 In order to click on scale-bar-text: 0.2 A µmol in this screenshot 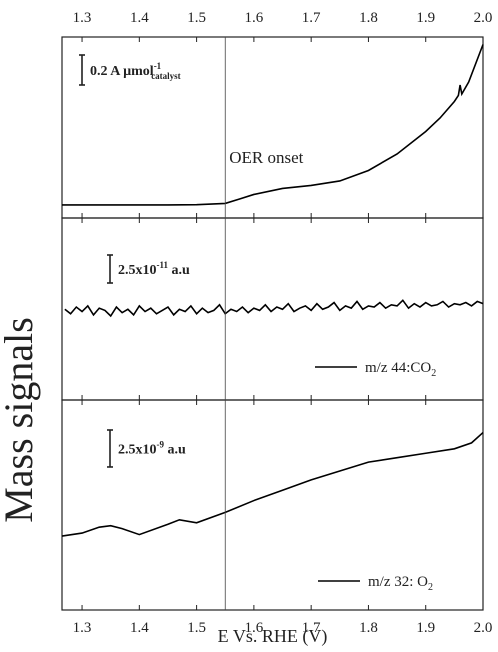, I will do `click(122, 71)`.